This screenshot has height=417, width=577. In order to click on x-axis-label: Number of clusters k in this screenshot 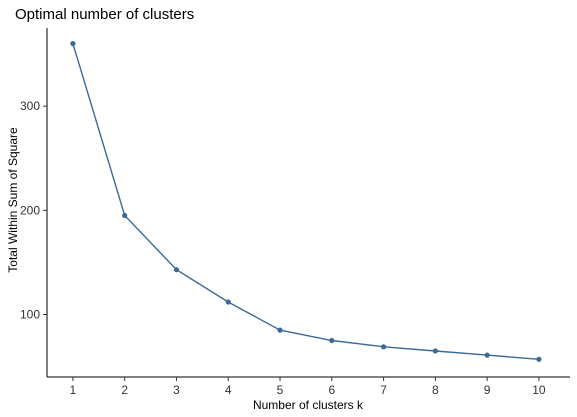, I will do `click(308, 405)`.